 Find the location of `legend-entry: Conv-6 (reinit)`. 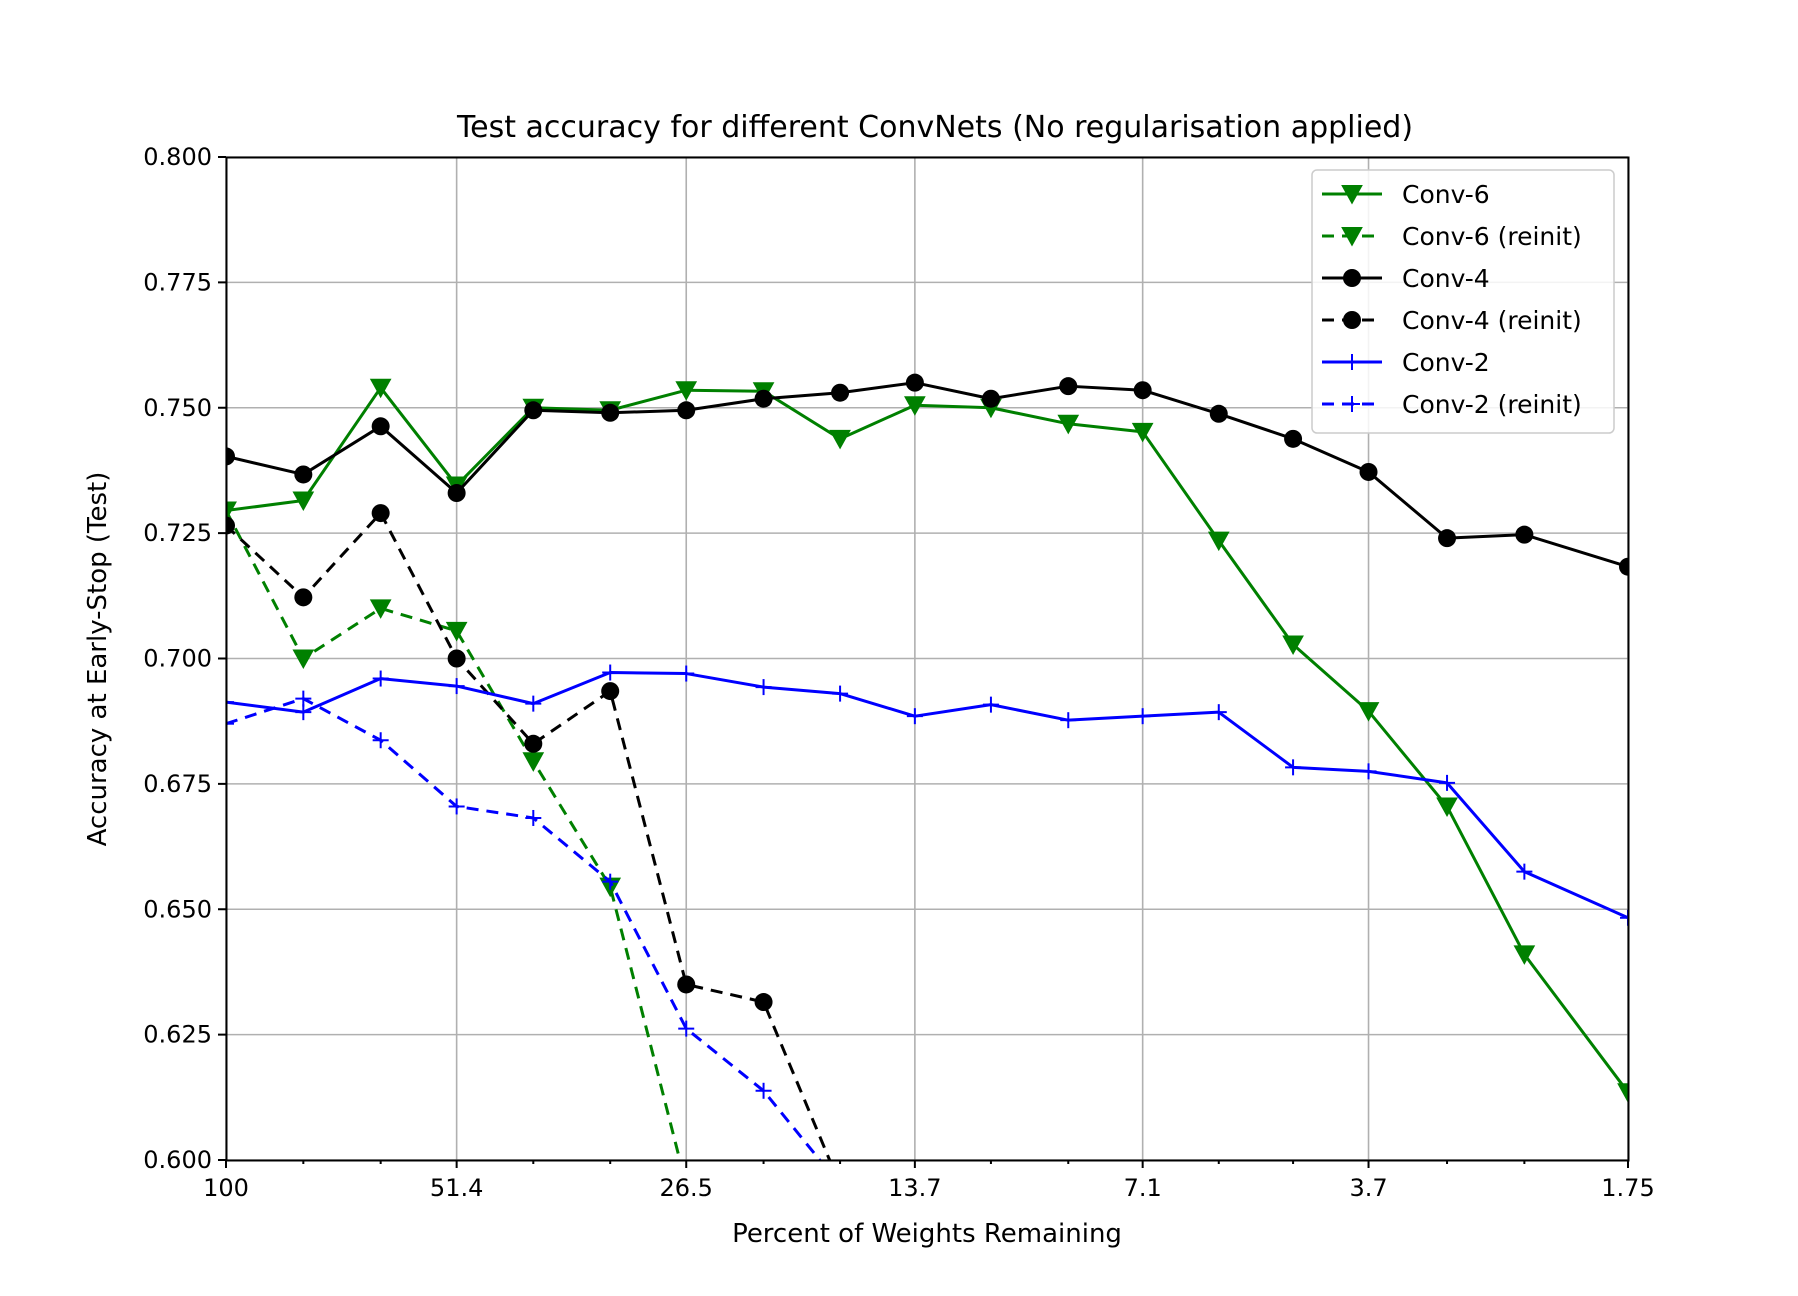

legend-entry: Conv-6 (reinit) is located at coordinates (1452, 236).